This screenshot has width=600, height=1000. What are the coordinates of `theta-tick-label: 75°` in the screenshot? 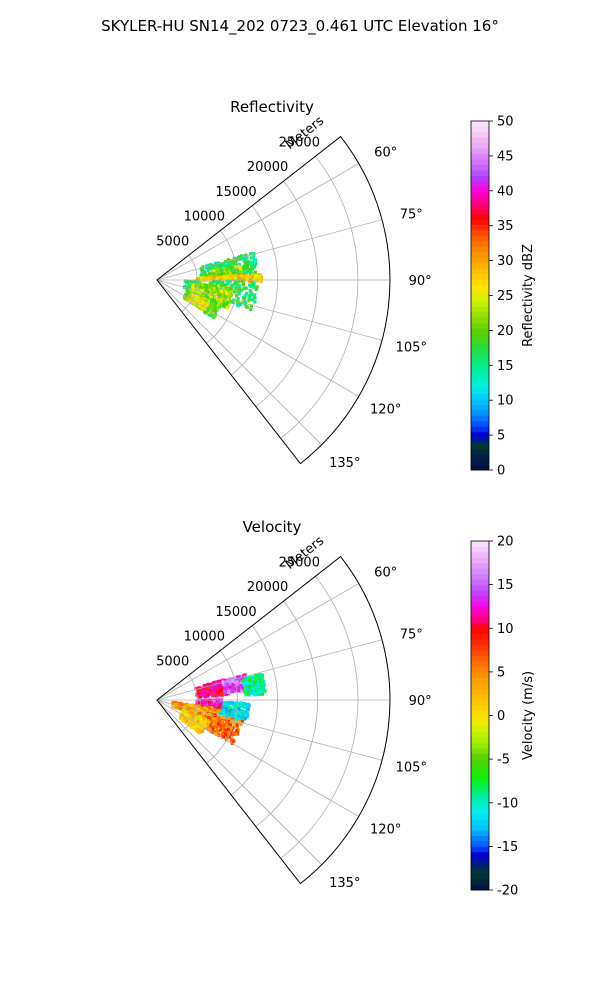 It's located at (411, 635).